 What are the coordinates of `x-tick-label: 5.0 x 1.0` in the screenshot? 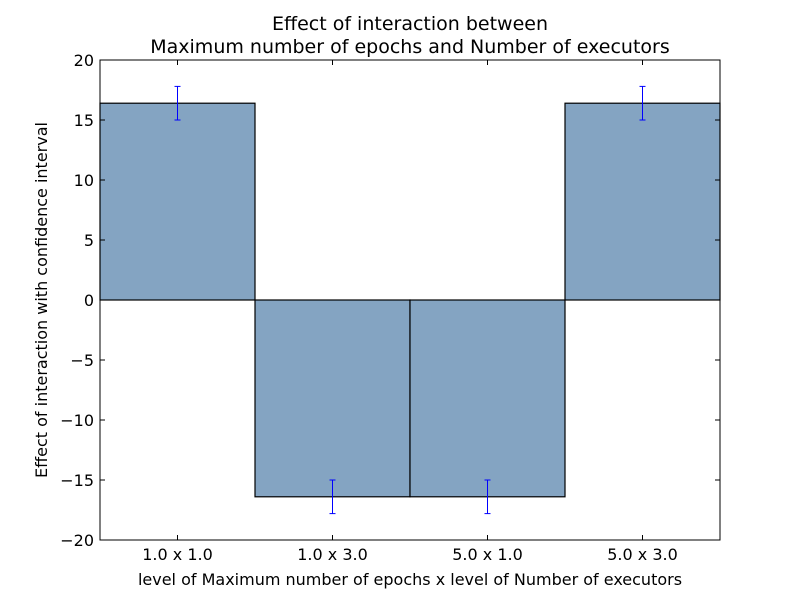 It's located at (487, 554).